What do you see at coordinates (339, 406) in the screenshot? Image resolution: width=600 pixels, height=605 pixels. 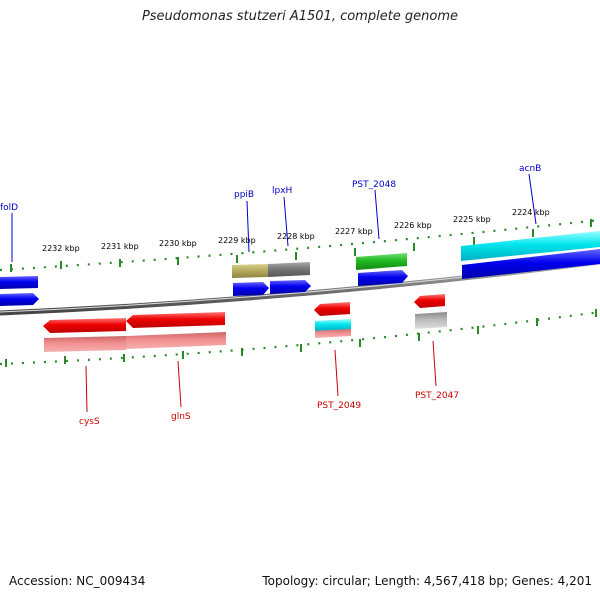 I see `gene-label-PST_2049: PST_2049` at bounding box center [339, 406].